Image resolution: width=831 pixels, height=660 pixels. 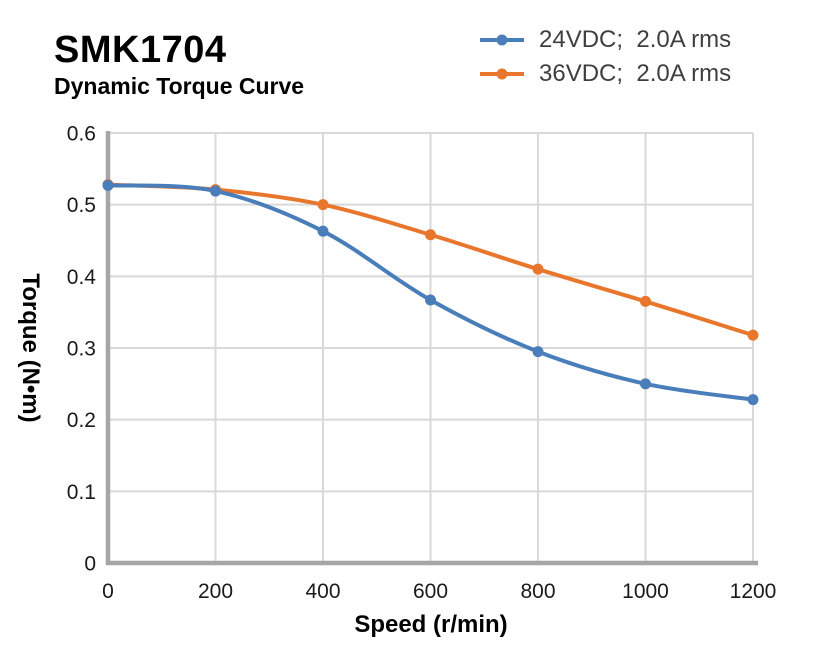 I want to click on figure-header: SMK1704 Dynamic Torque Curve, so click(x=179, y=64).